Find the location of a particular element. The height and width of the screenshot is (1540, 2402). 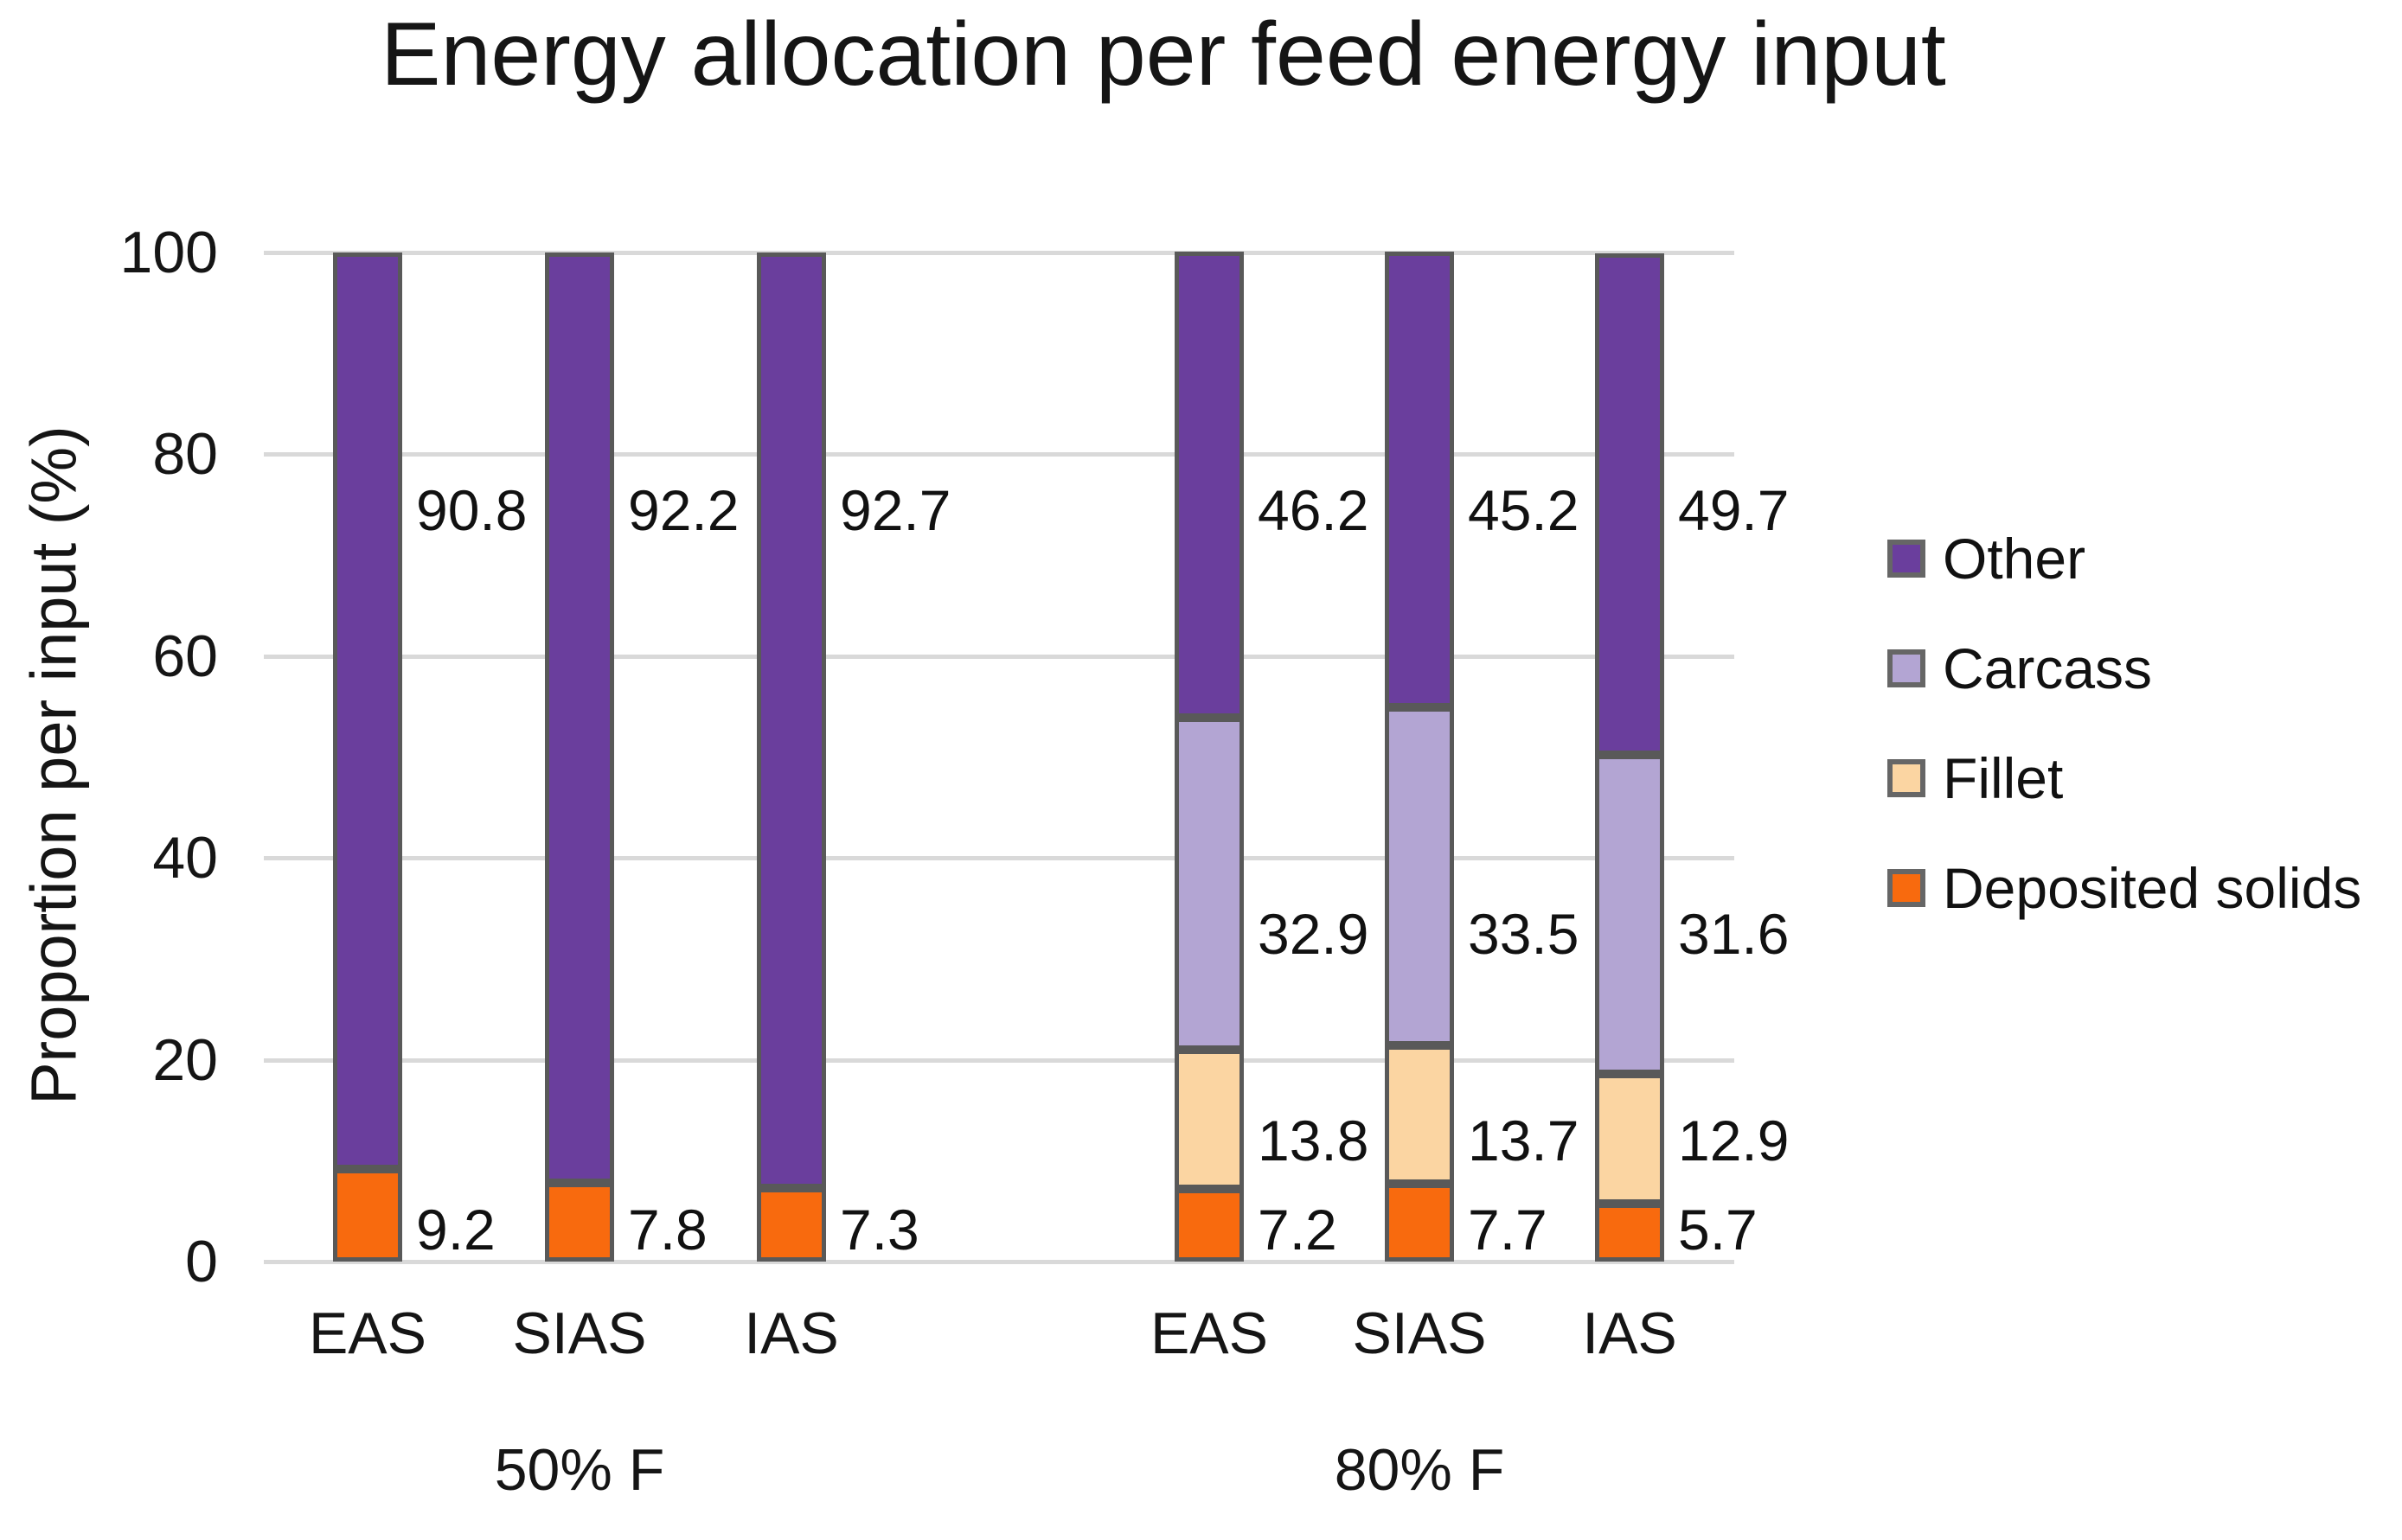

data-label: 13.7 is located at coordinates (1523, 1140).